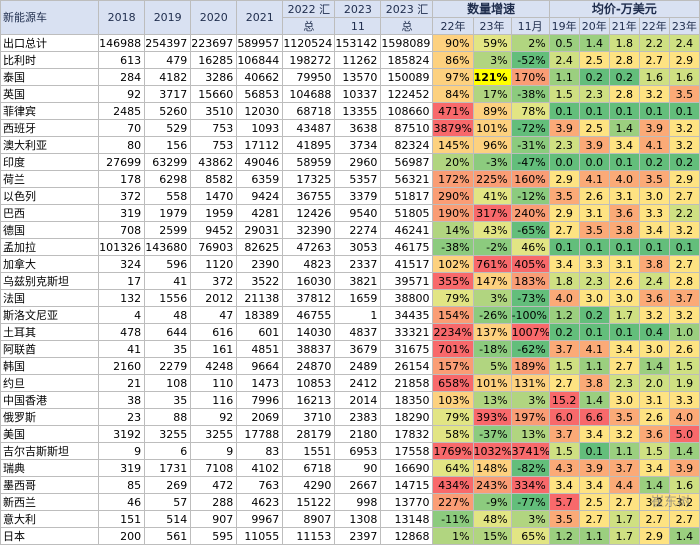 The height and width of the screenshot is (545, 700). What do you see at coordinates (309, 77) in the screenshot?
I see `cell-2022-total: 79950` at bounding box center [309, 77].